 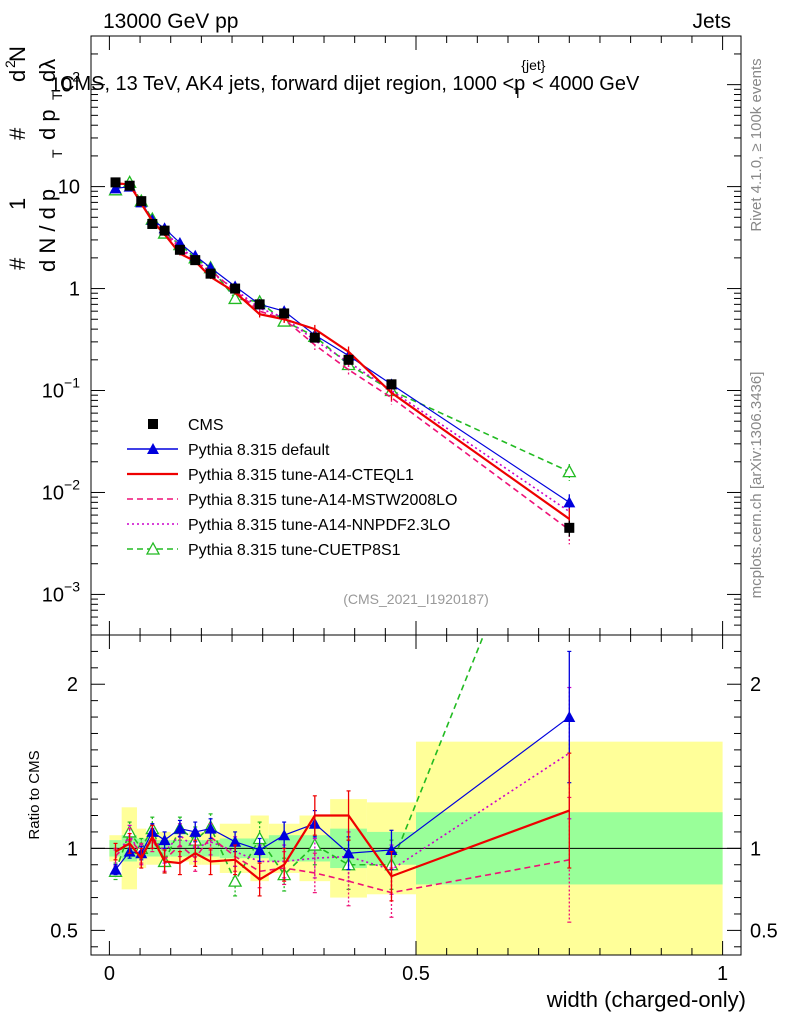 I want to click on legend-label-nnpdf: Pythia 8.315 tune-A14-NNPDF2.3LO, so click(x=319, y=525).